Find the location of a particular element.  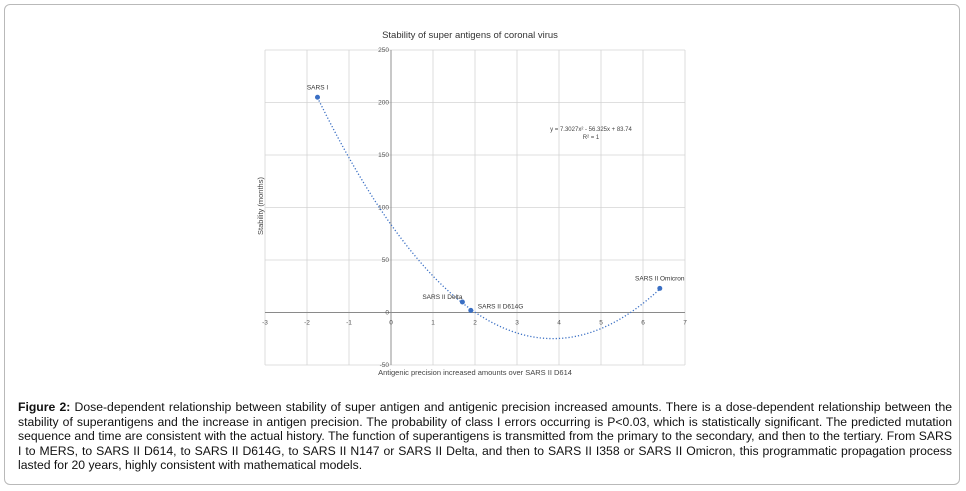

trendline-equation: y = 7.3027x² - 56.325x + 83.74 is located at coordinates (591, 130).